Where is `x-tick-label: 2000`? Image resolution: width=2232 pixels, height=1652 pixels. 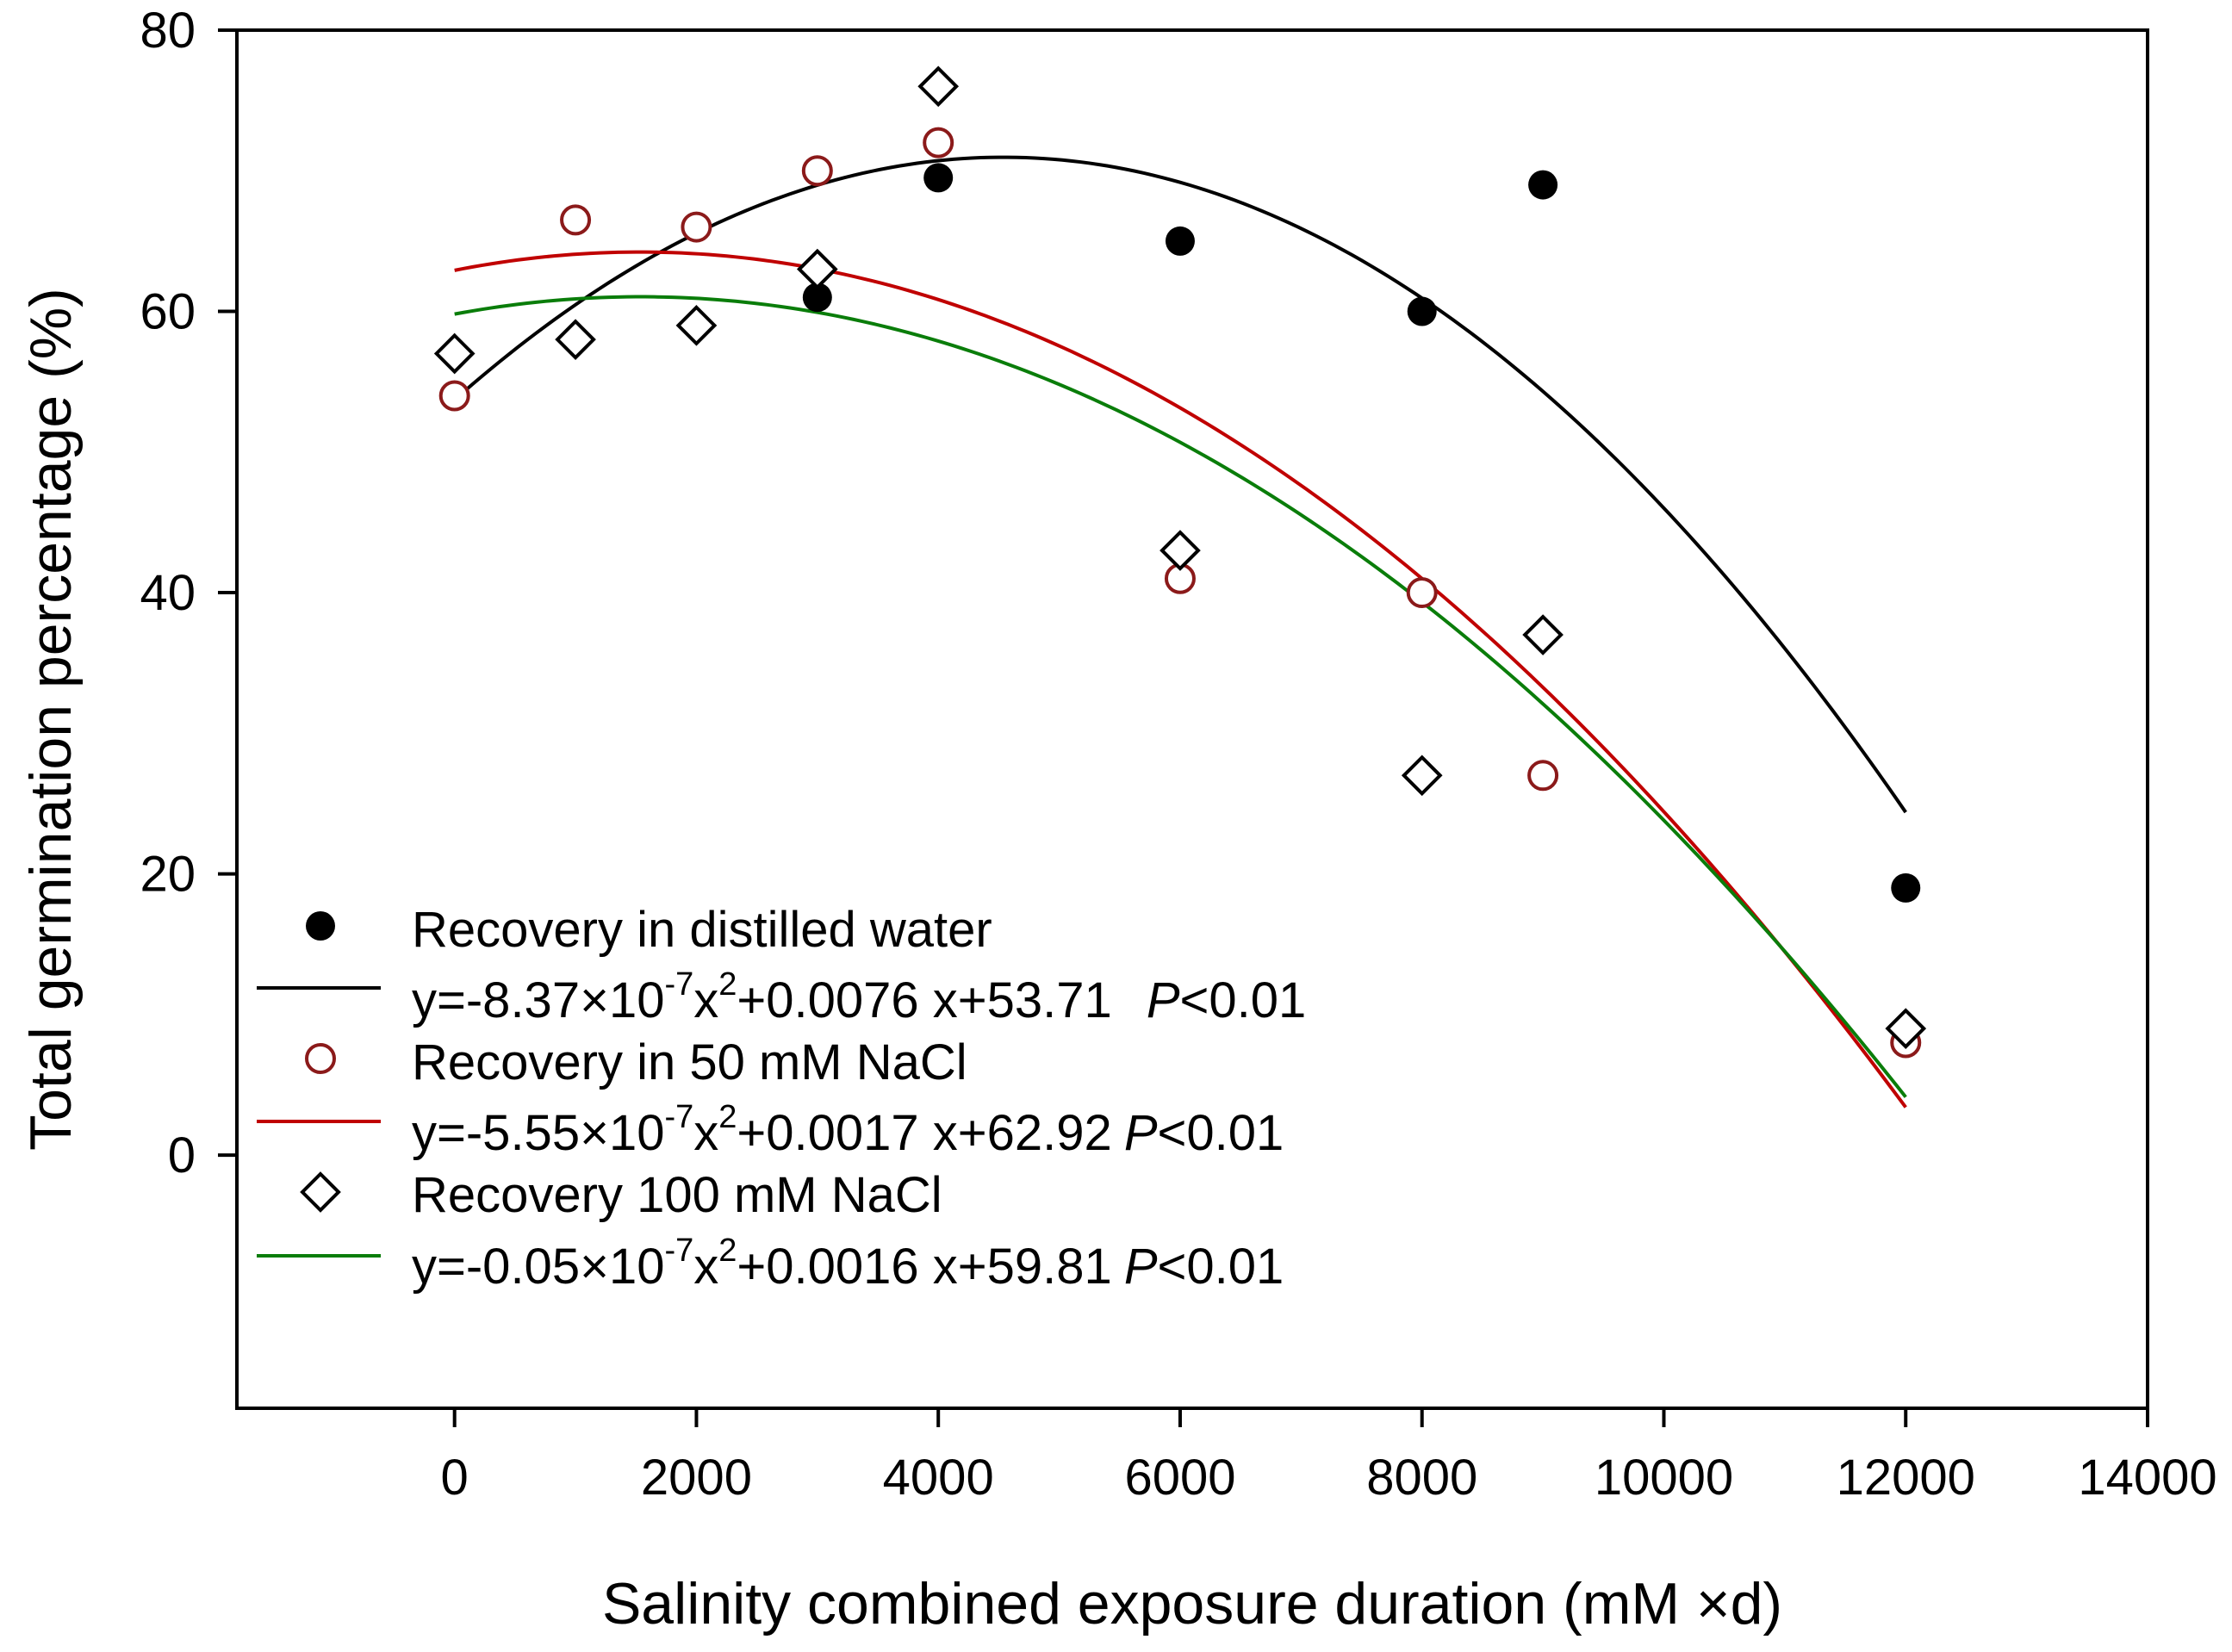
x-tick-label: 2000 is located at coordinates (696, 1478).